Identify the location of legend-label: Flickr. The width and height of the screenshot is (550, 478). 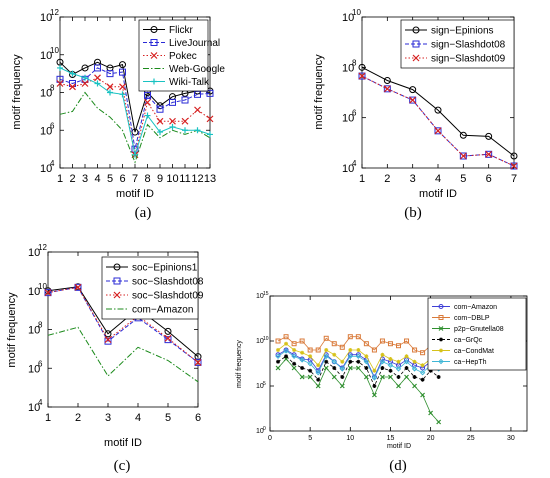
(181, 30).